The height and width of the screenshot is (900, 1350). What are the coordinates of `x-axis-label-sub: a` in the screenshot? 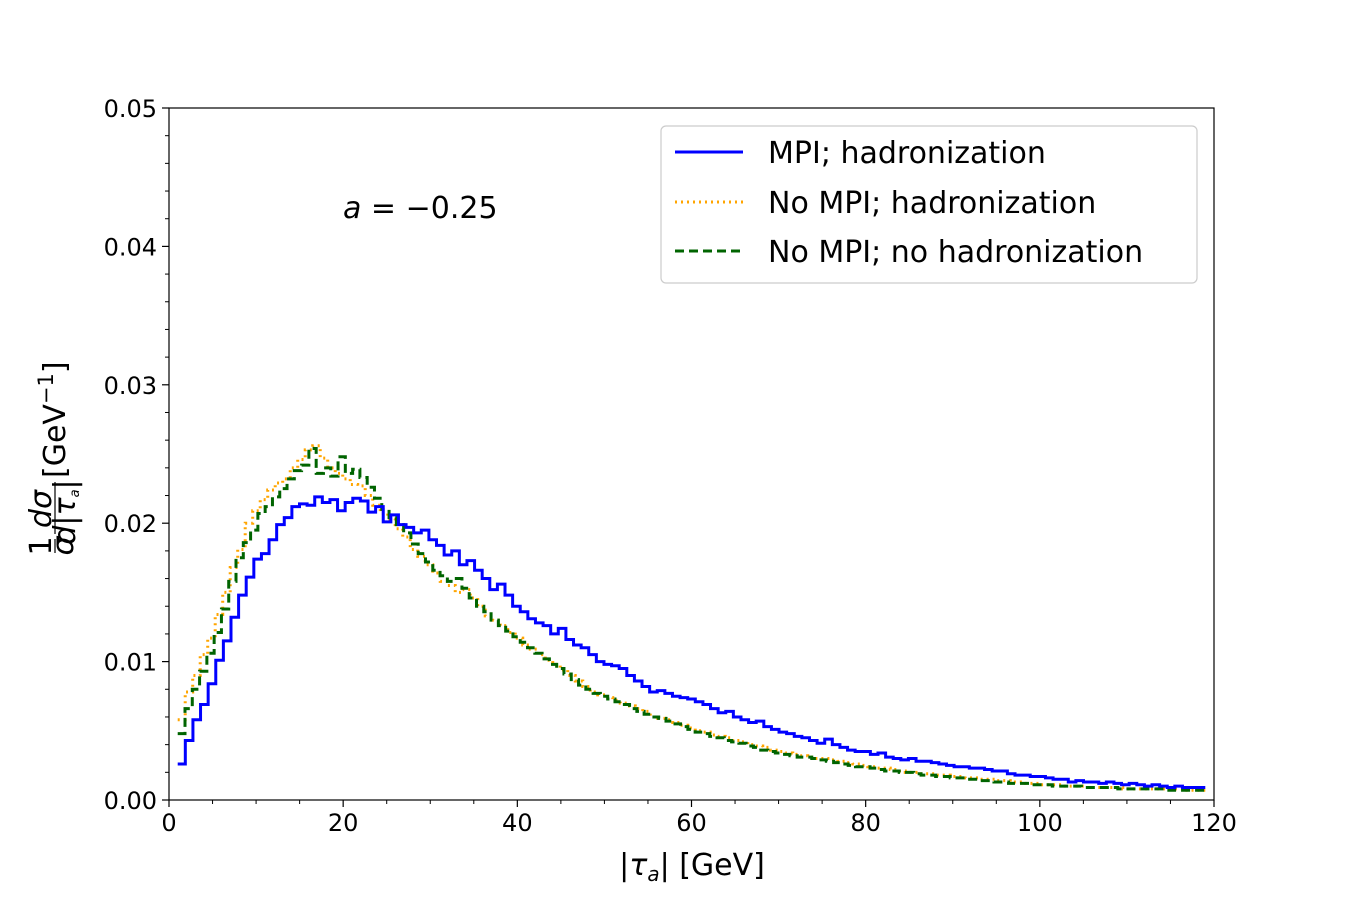 It's located at (653, 874).